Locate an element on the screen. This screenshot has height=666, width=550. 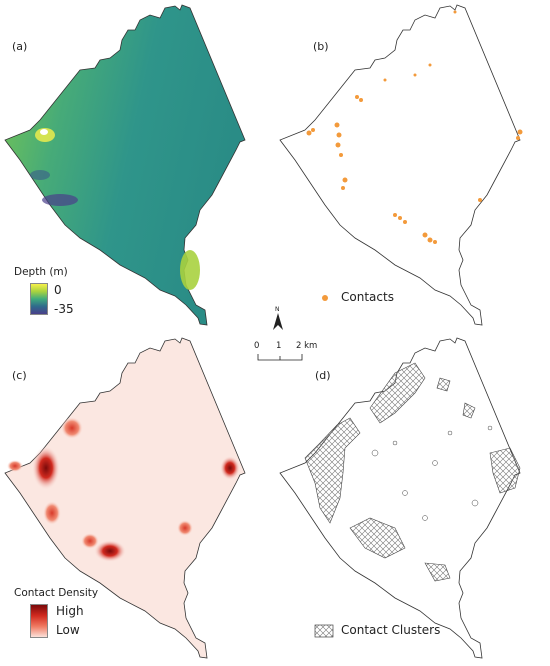
hotspot-southwest is located at coordinates (52, 513).